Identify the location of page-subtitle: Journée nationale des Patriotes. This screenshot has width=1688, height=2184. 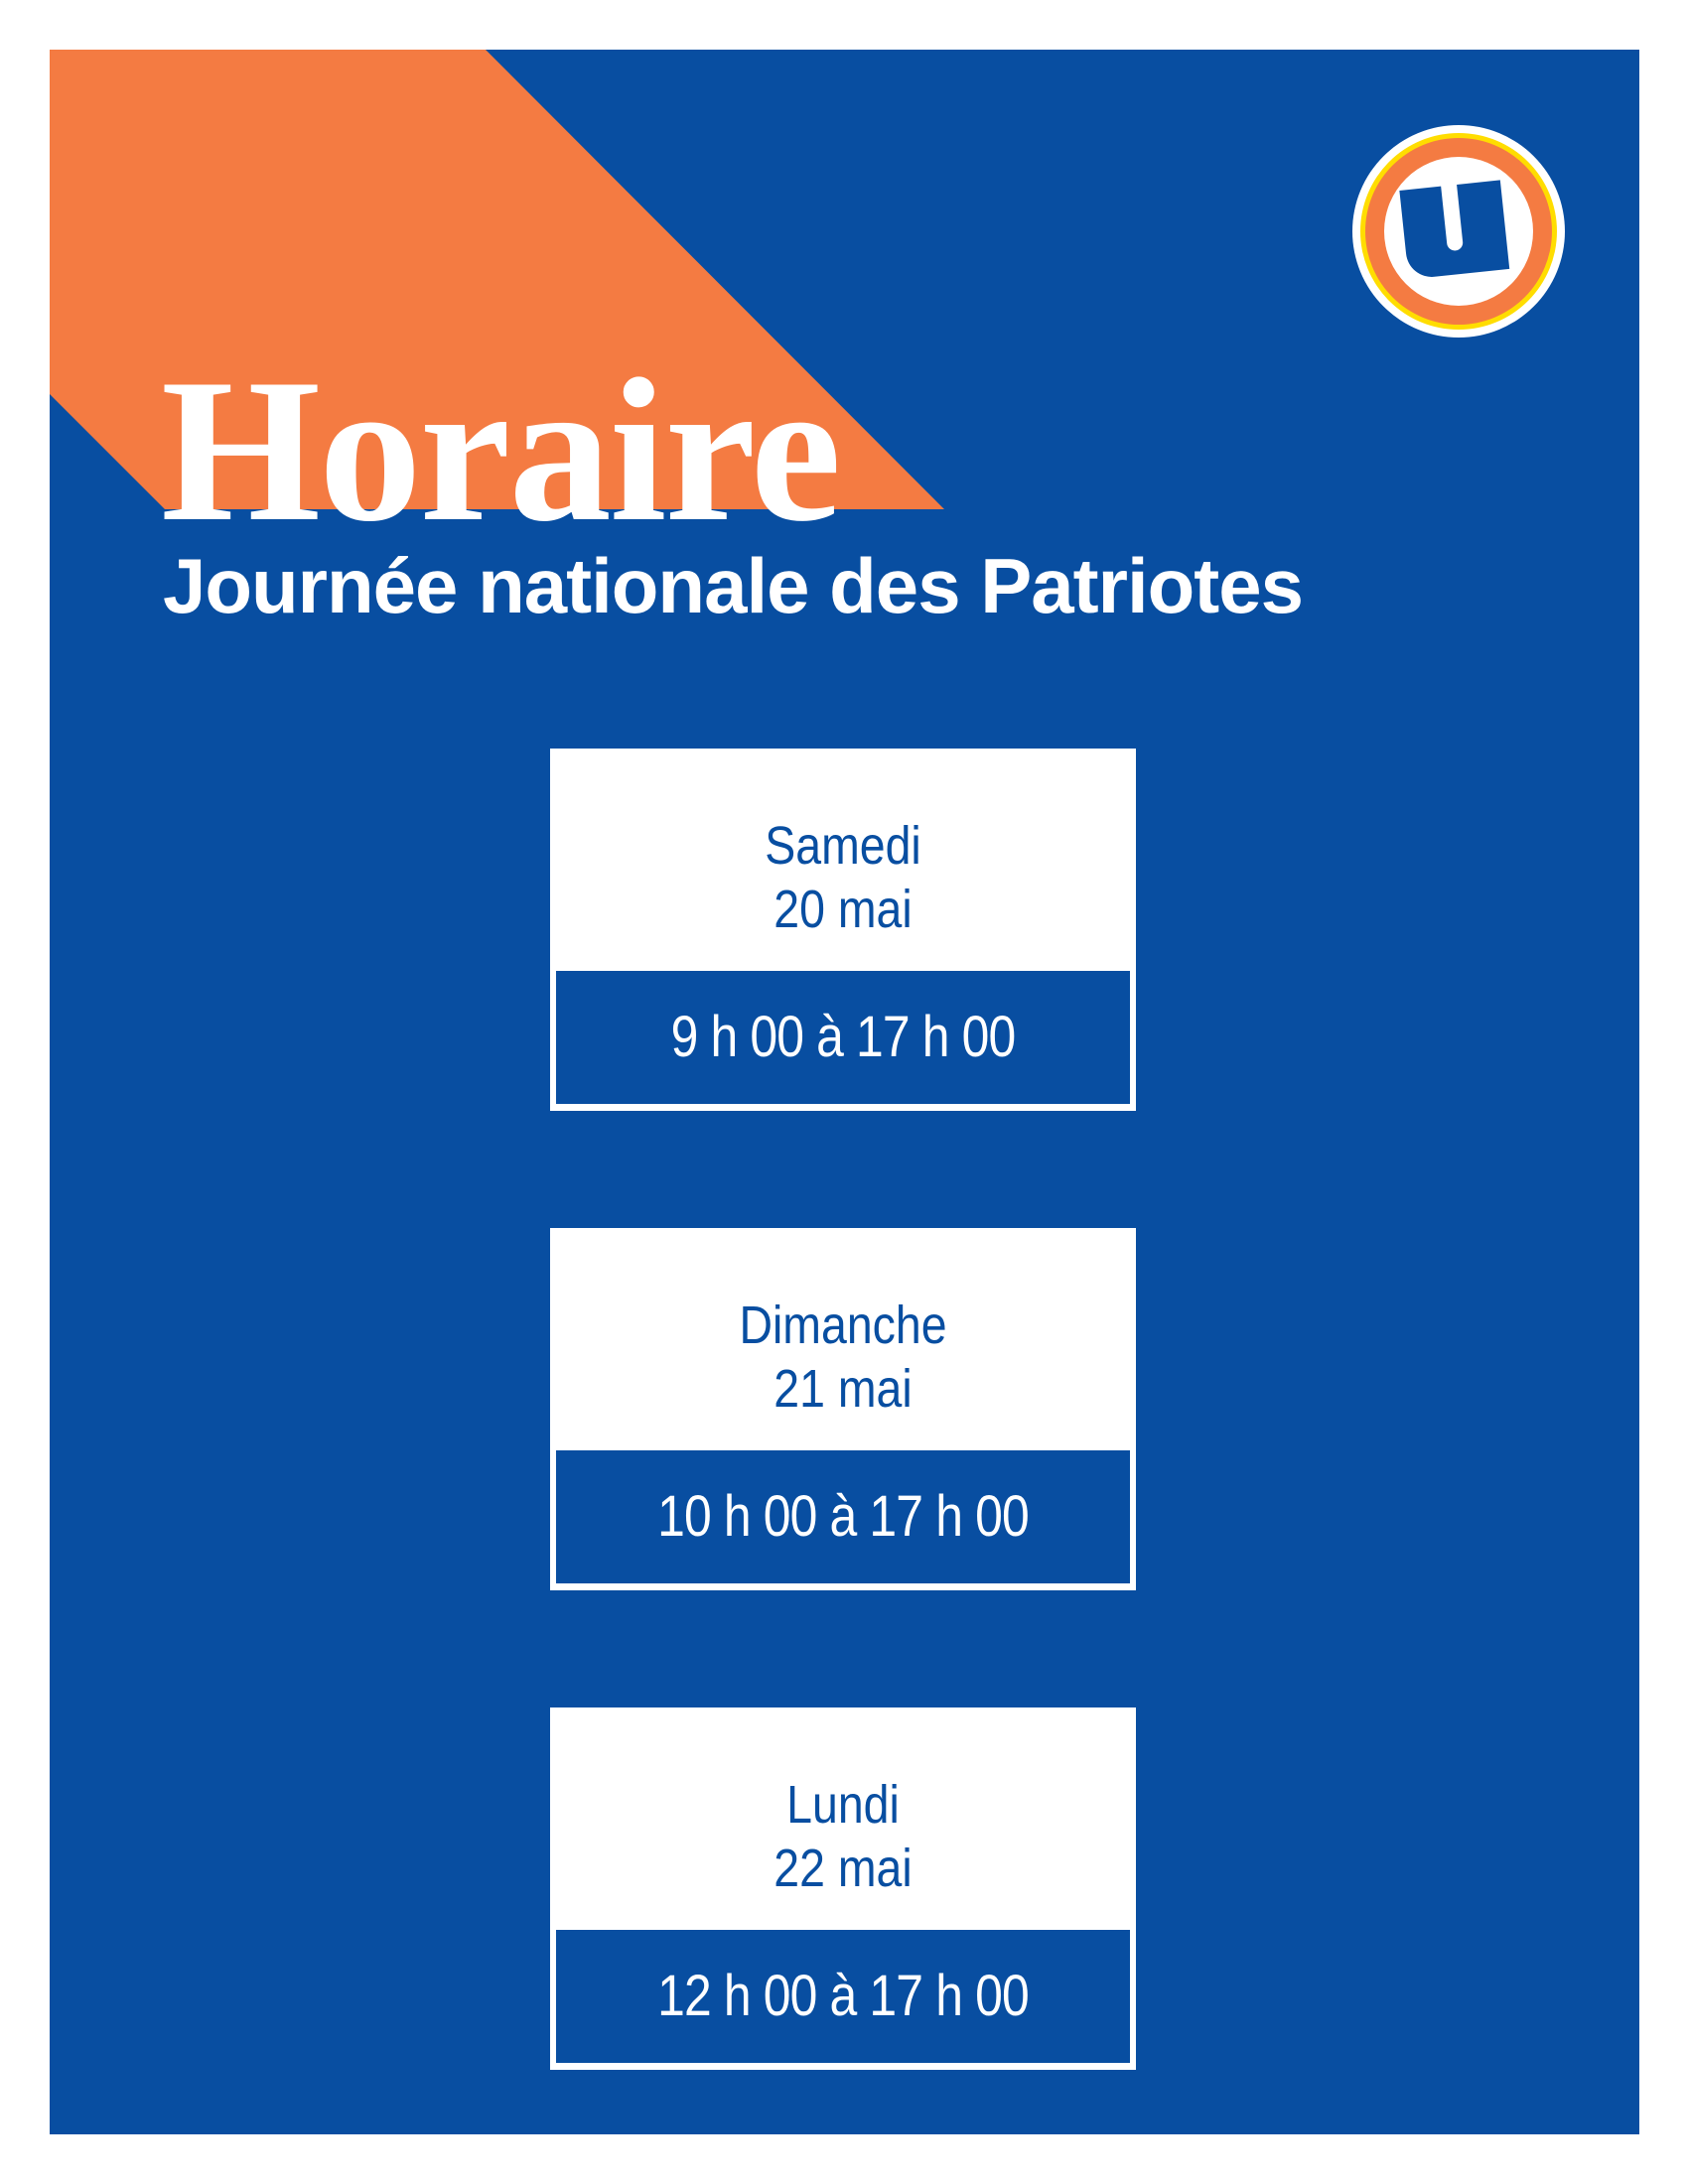
(733, 585).